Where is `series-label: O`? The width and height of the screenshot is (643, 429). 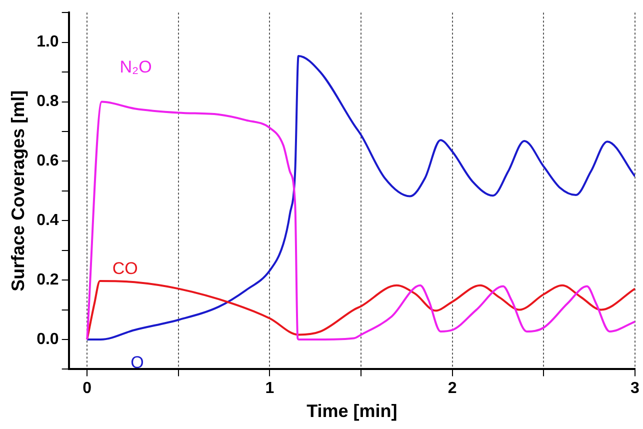 series-label: O is located at coordinates (137, 362).